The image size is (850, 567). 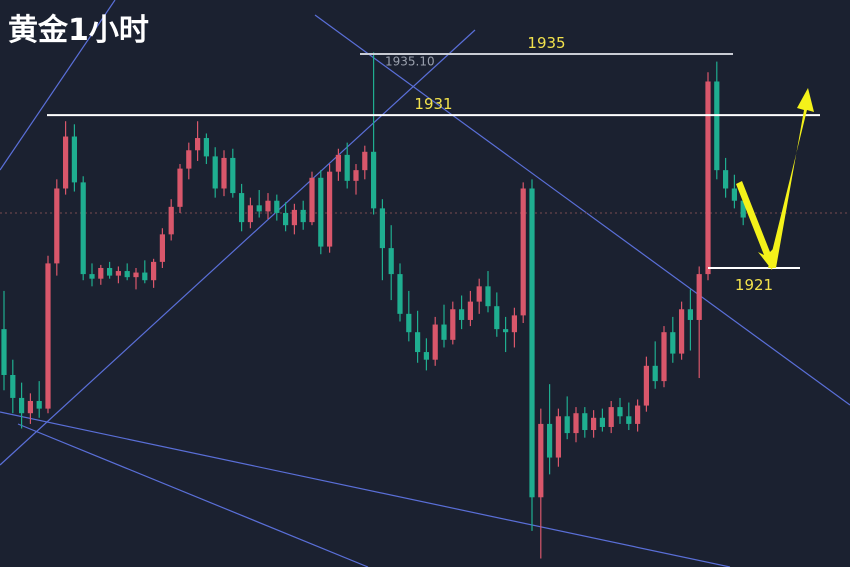 What do you see at coordinates (433, 104) in the screenshot?
I see `level-label: 1931` at bounding box center [433, 104].